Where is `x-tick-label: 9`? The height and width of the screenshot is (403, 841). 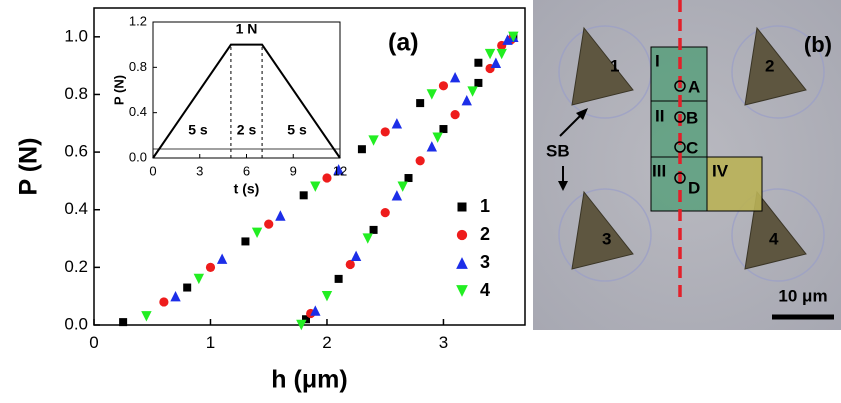 x-tick-label: 9 is located at coordinates (293, 171).